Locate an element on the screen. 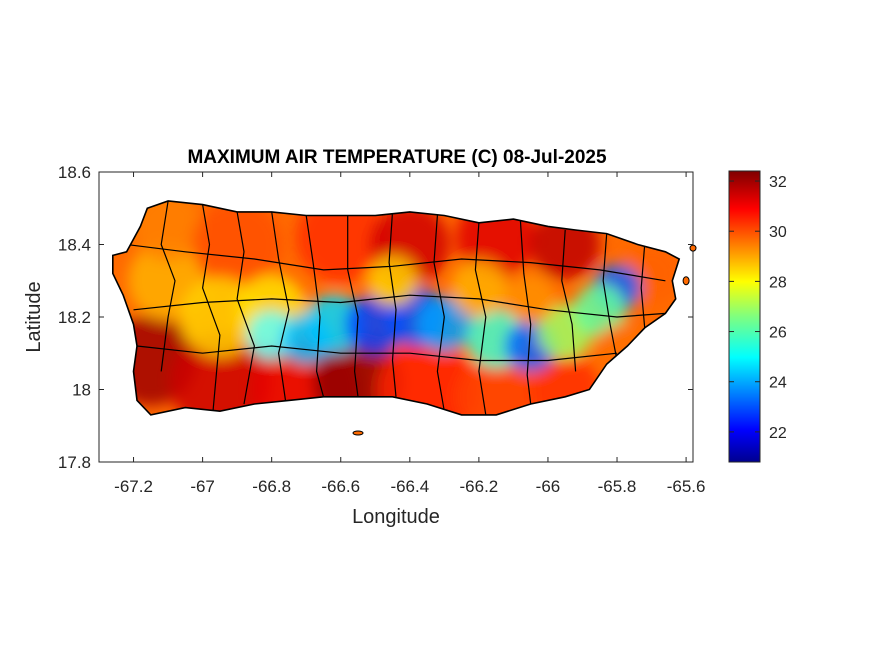 This screenshot has width=875, height=656. colorbar-tick-label: 32 is located at coordinates (778, 182).